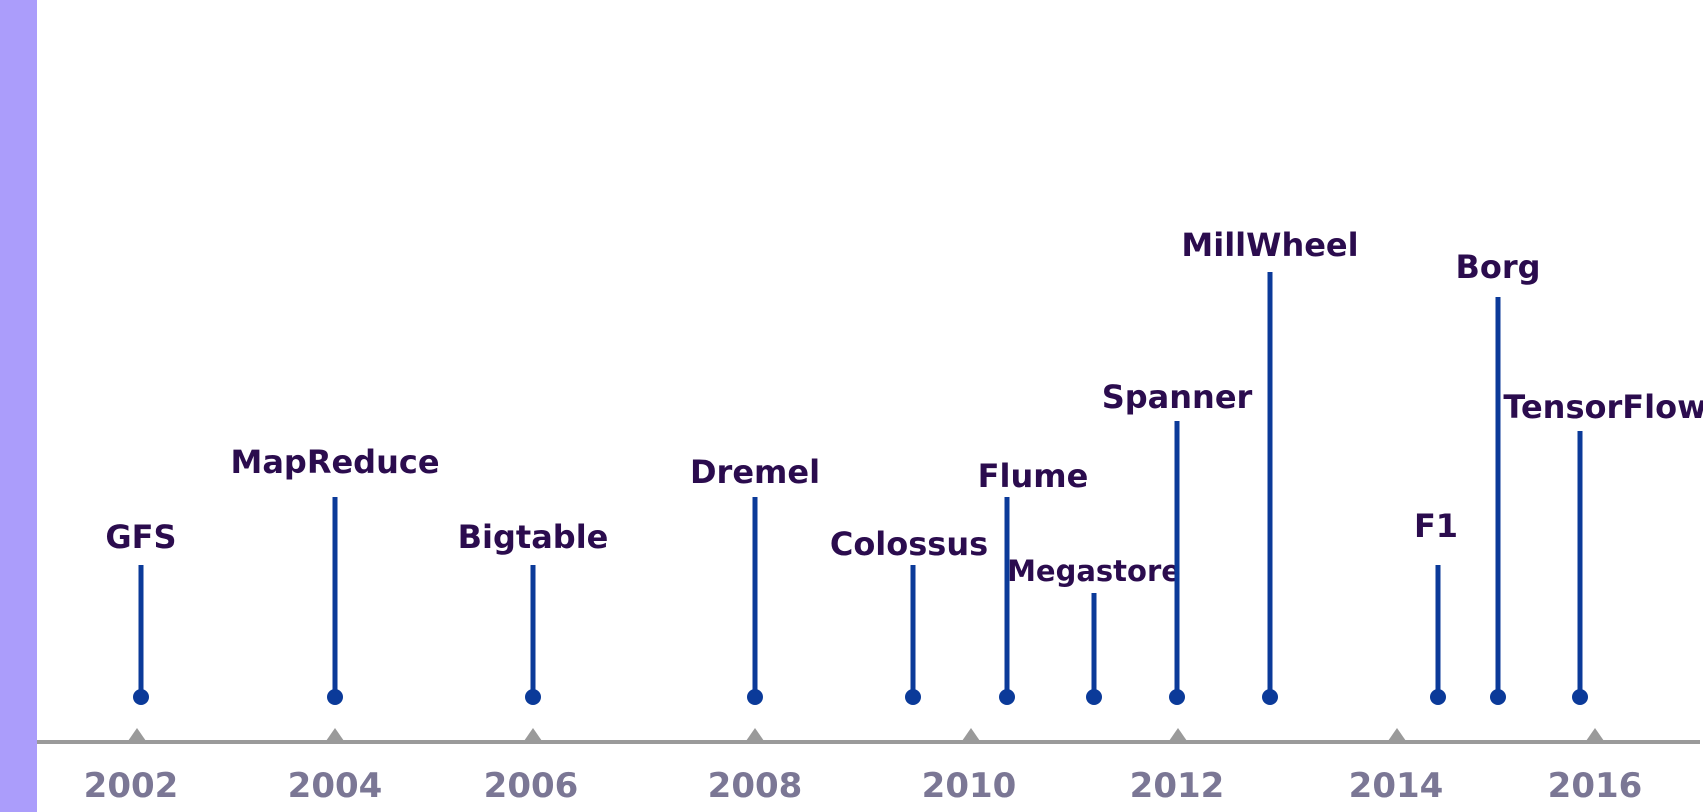  I want to click on event-flume: Flume, so click(1033, 581).